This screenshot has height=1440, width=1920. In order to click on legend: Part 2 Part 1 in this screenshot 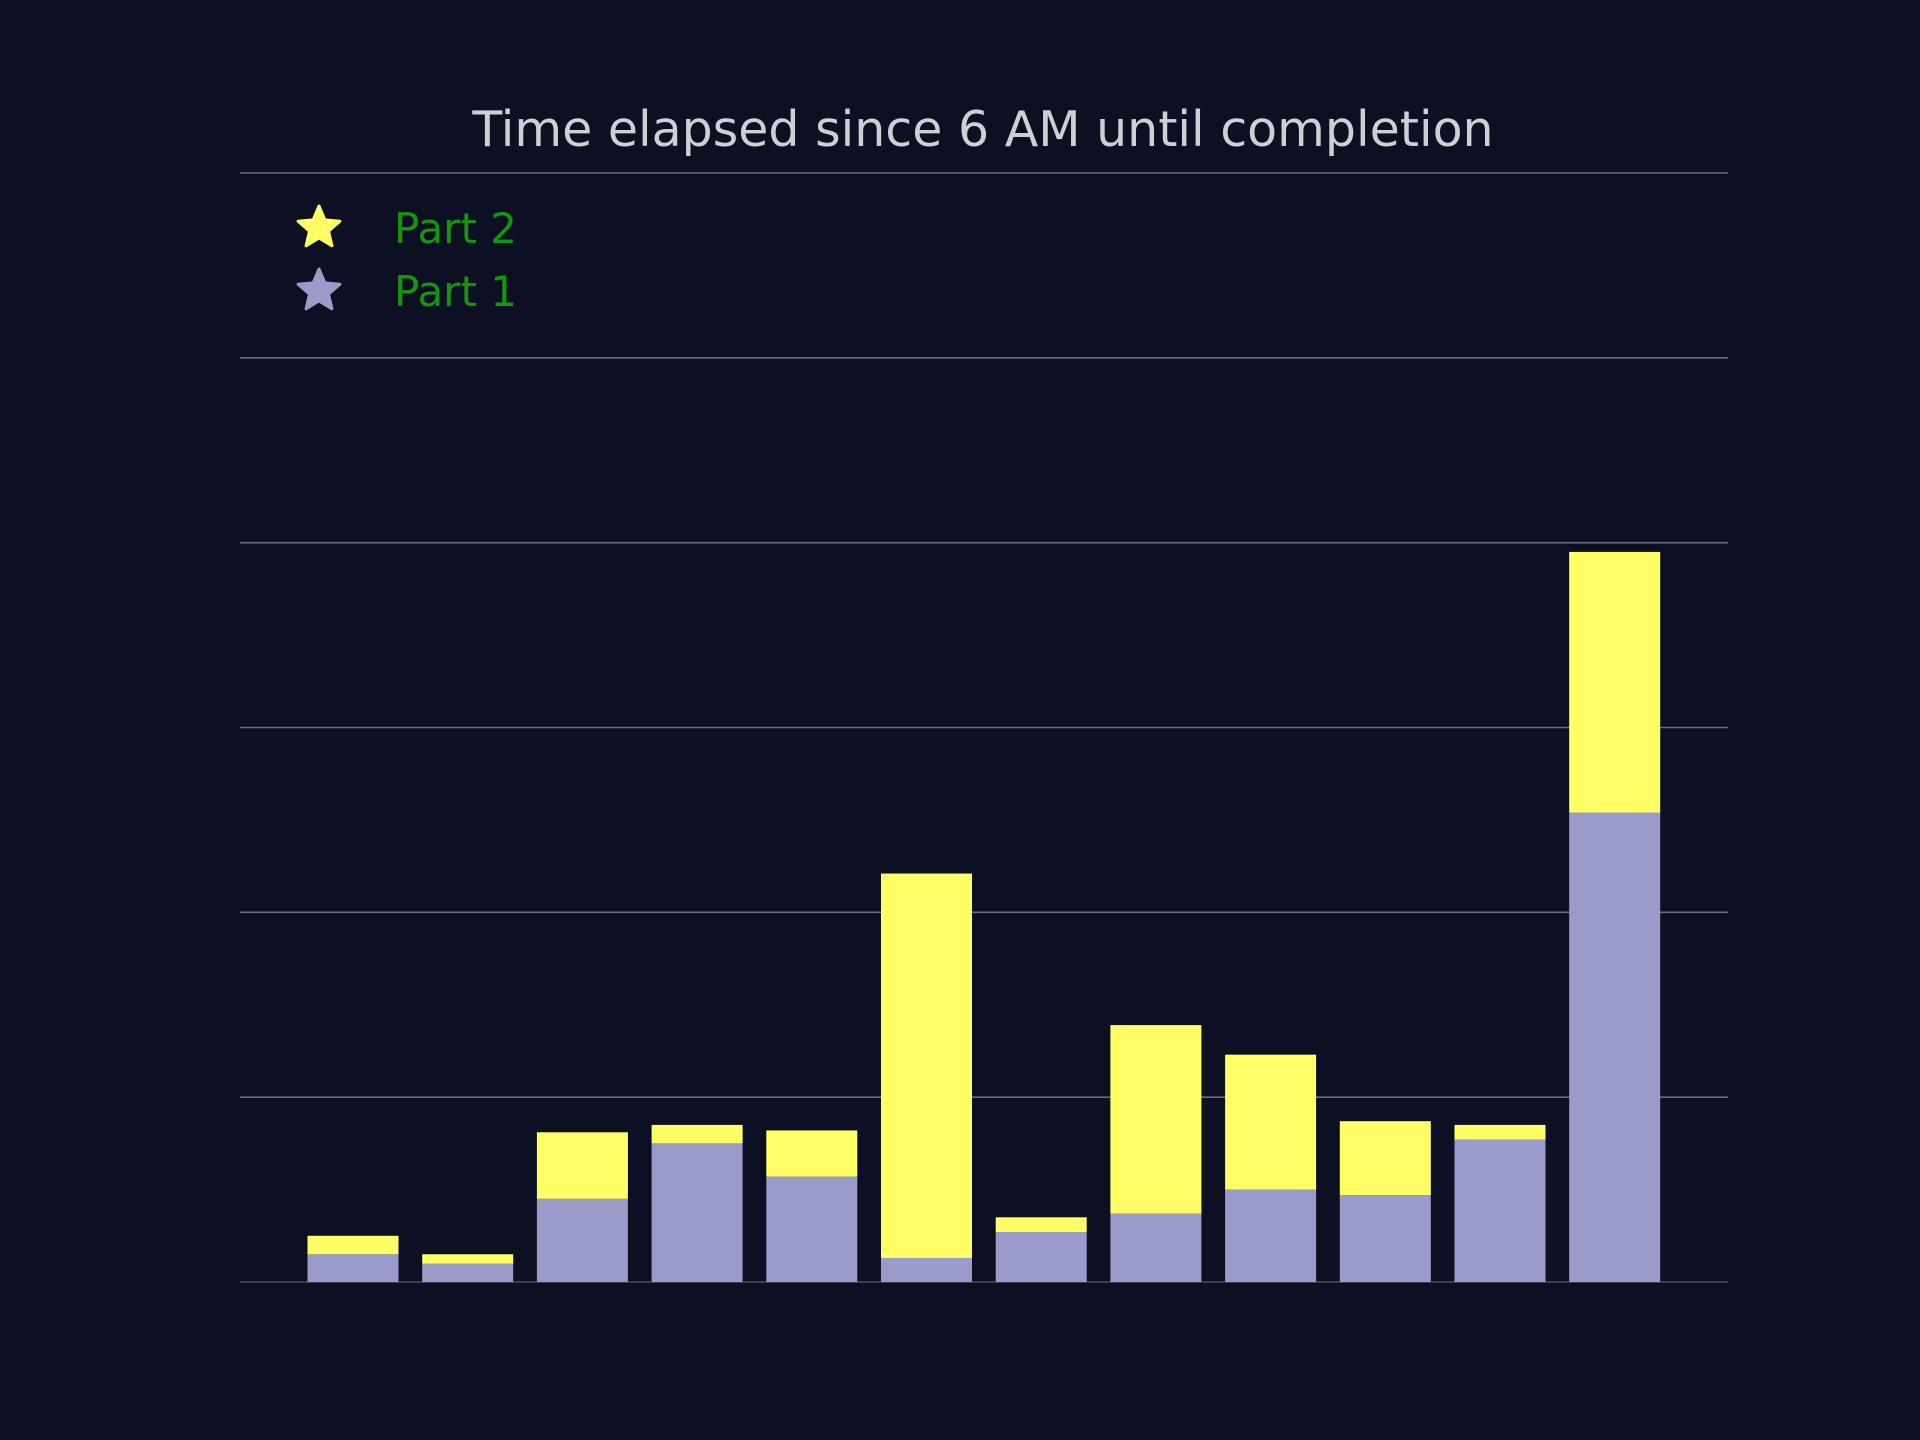, I will do `click(406, 260)`.